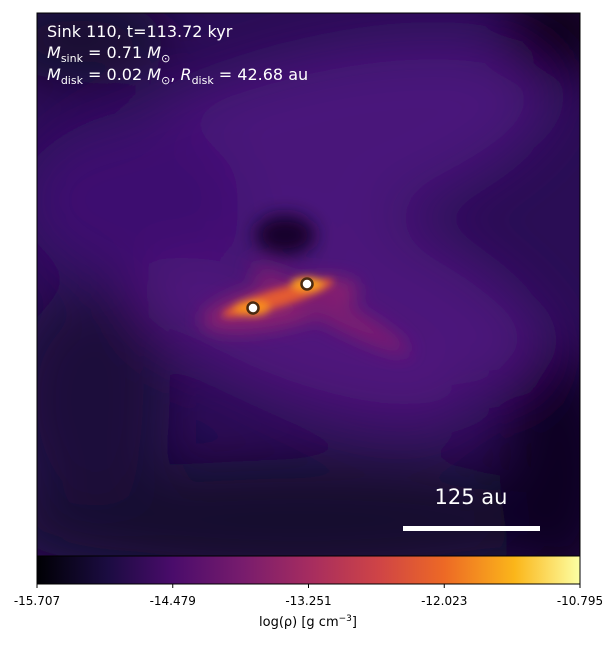  Describe the element at coordinates (471, 528) in the screenshot. I see `scale-bar` at that location.